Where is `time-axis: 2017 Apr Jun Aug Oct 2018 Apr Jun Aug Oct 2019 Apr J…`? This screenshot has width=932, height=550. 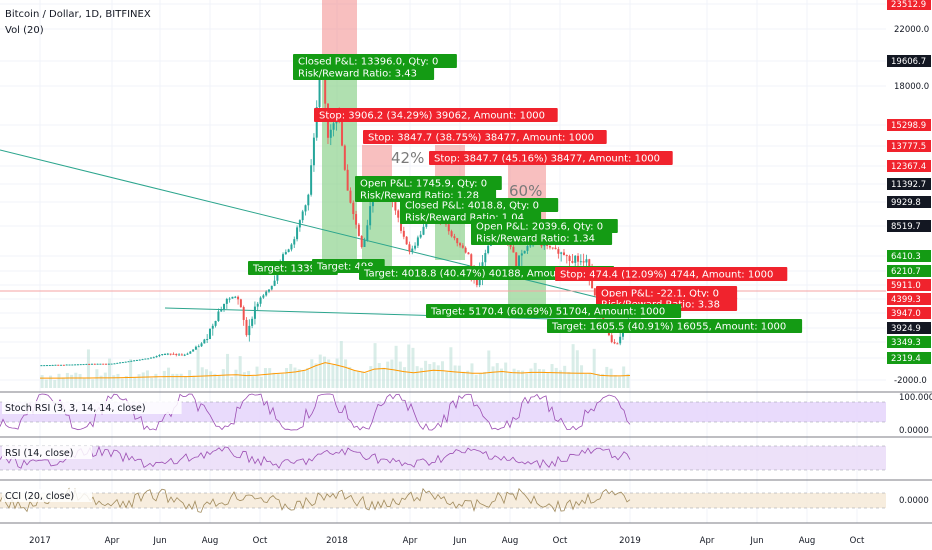 time-axis: 2017 Apr Jun Aug Oct 2018 Apr Jun Aug Oct 2019 Apr J… is located at coordinates (447, 541).